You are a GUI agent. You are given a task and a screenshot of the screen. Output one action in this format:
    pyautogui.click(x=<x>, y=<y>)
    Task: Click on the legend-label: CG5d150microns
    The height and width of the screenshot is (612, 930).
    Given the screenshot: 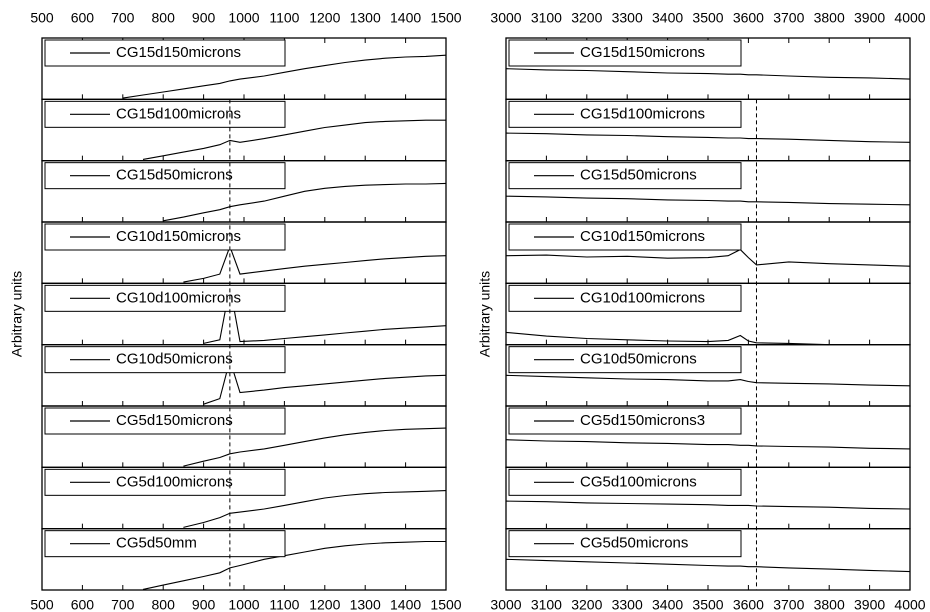 What is the action you would take?
    pyautogui.click(x=174, y=420)
    